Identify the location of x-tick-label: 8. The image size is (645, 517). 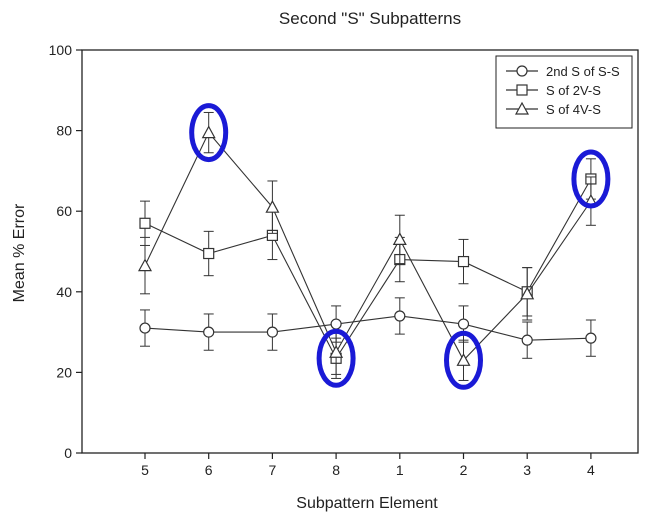
(336, 470).